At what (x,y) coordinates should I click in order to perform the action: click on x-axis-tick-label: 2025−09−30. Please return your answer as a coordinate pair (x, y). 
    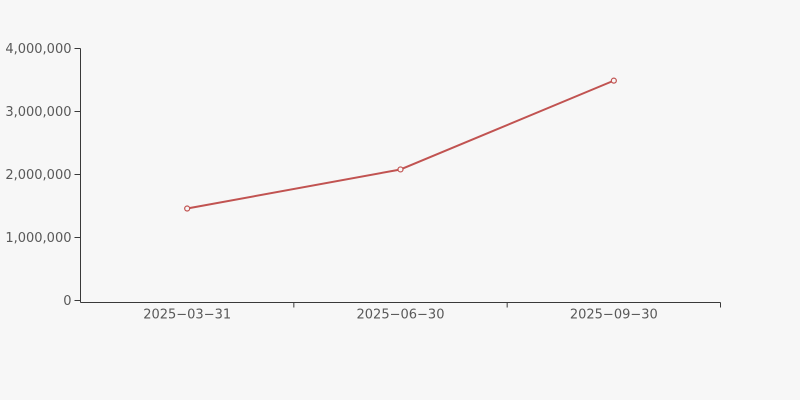
    Looking at the image, I should click on (614, 315).